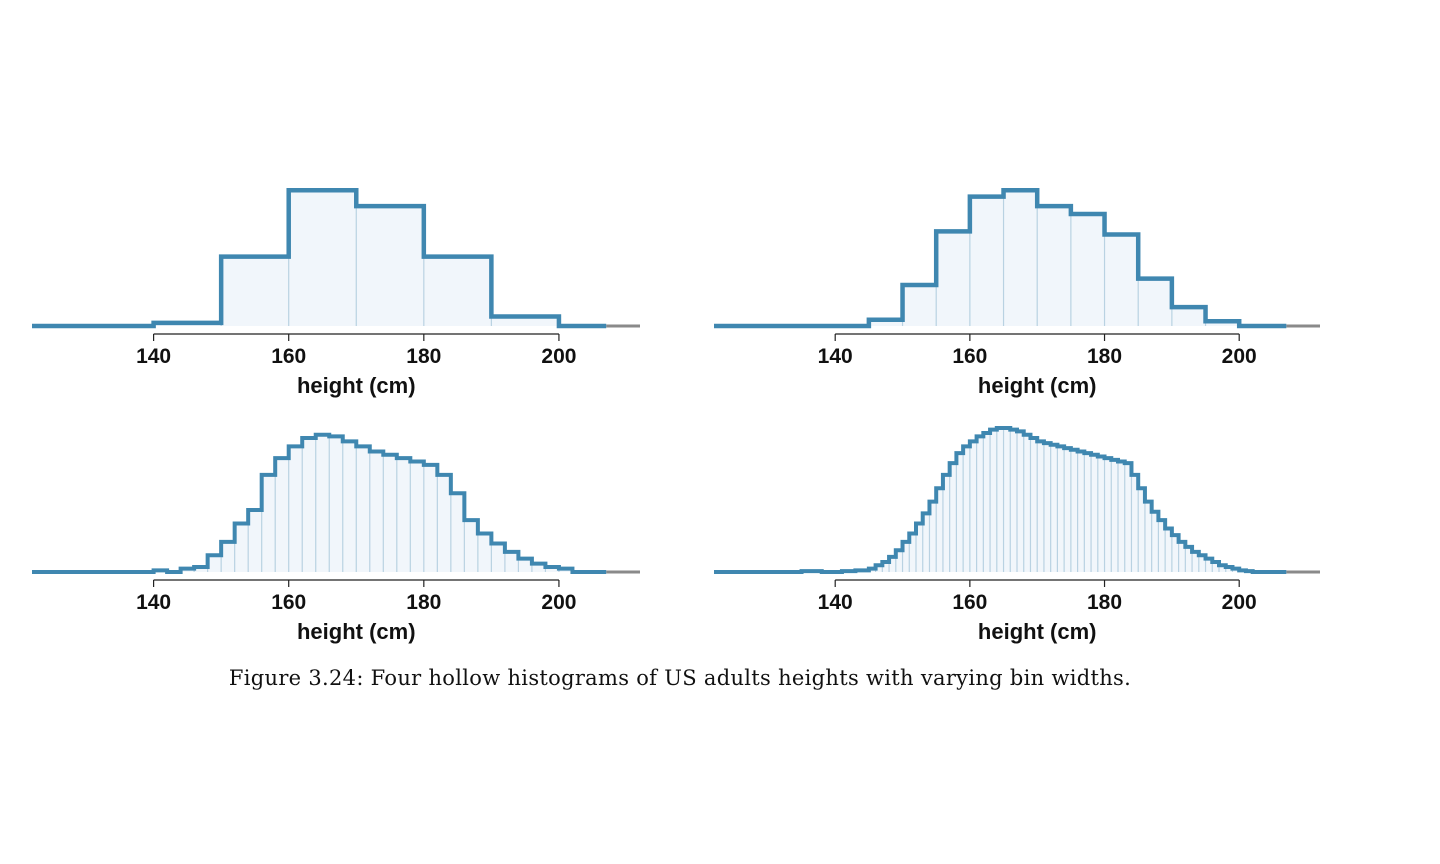 This screenshot has width=1440, height=864. I want to click on histogram-panel-1: 140 160 180 200 height (cm), so click(336, 293).